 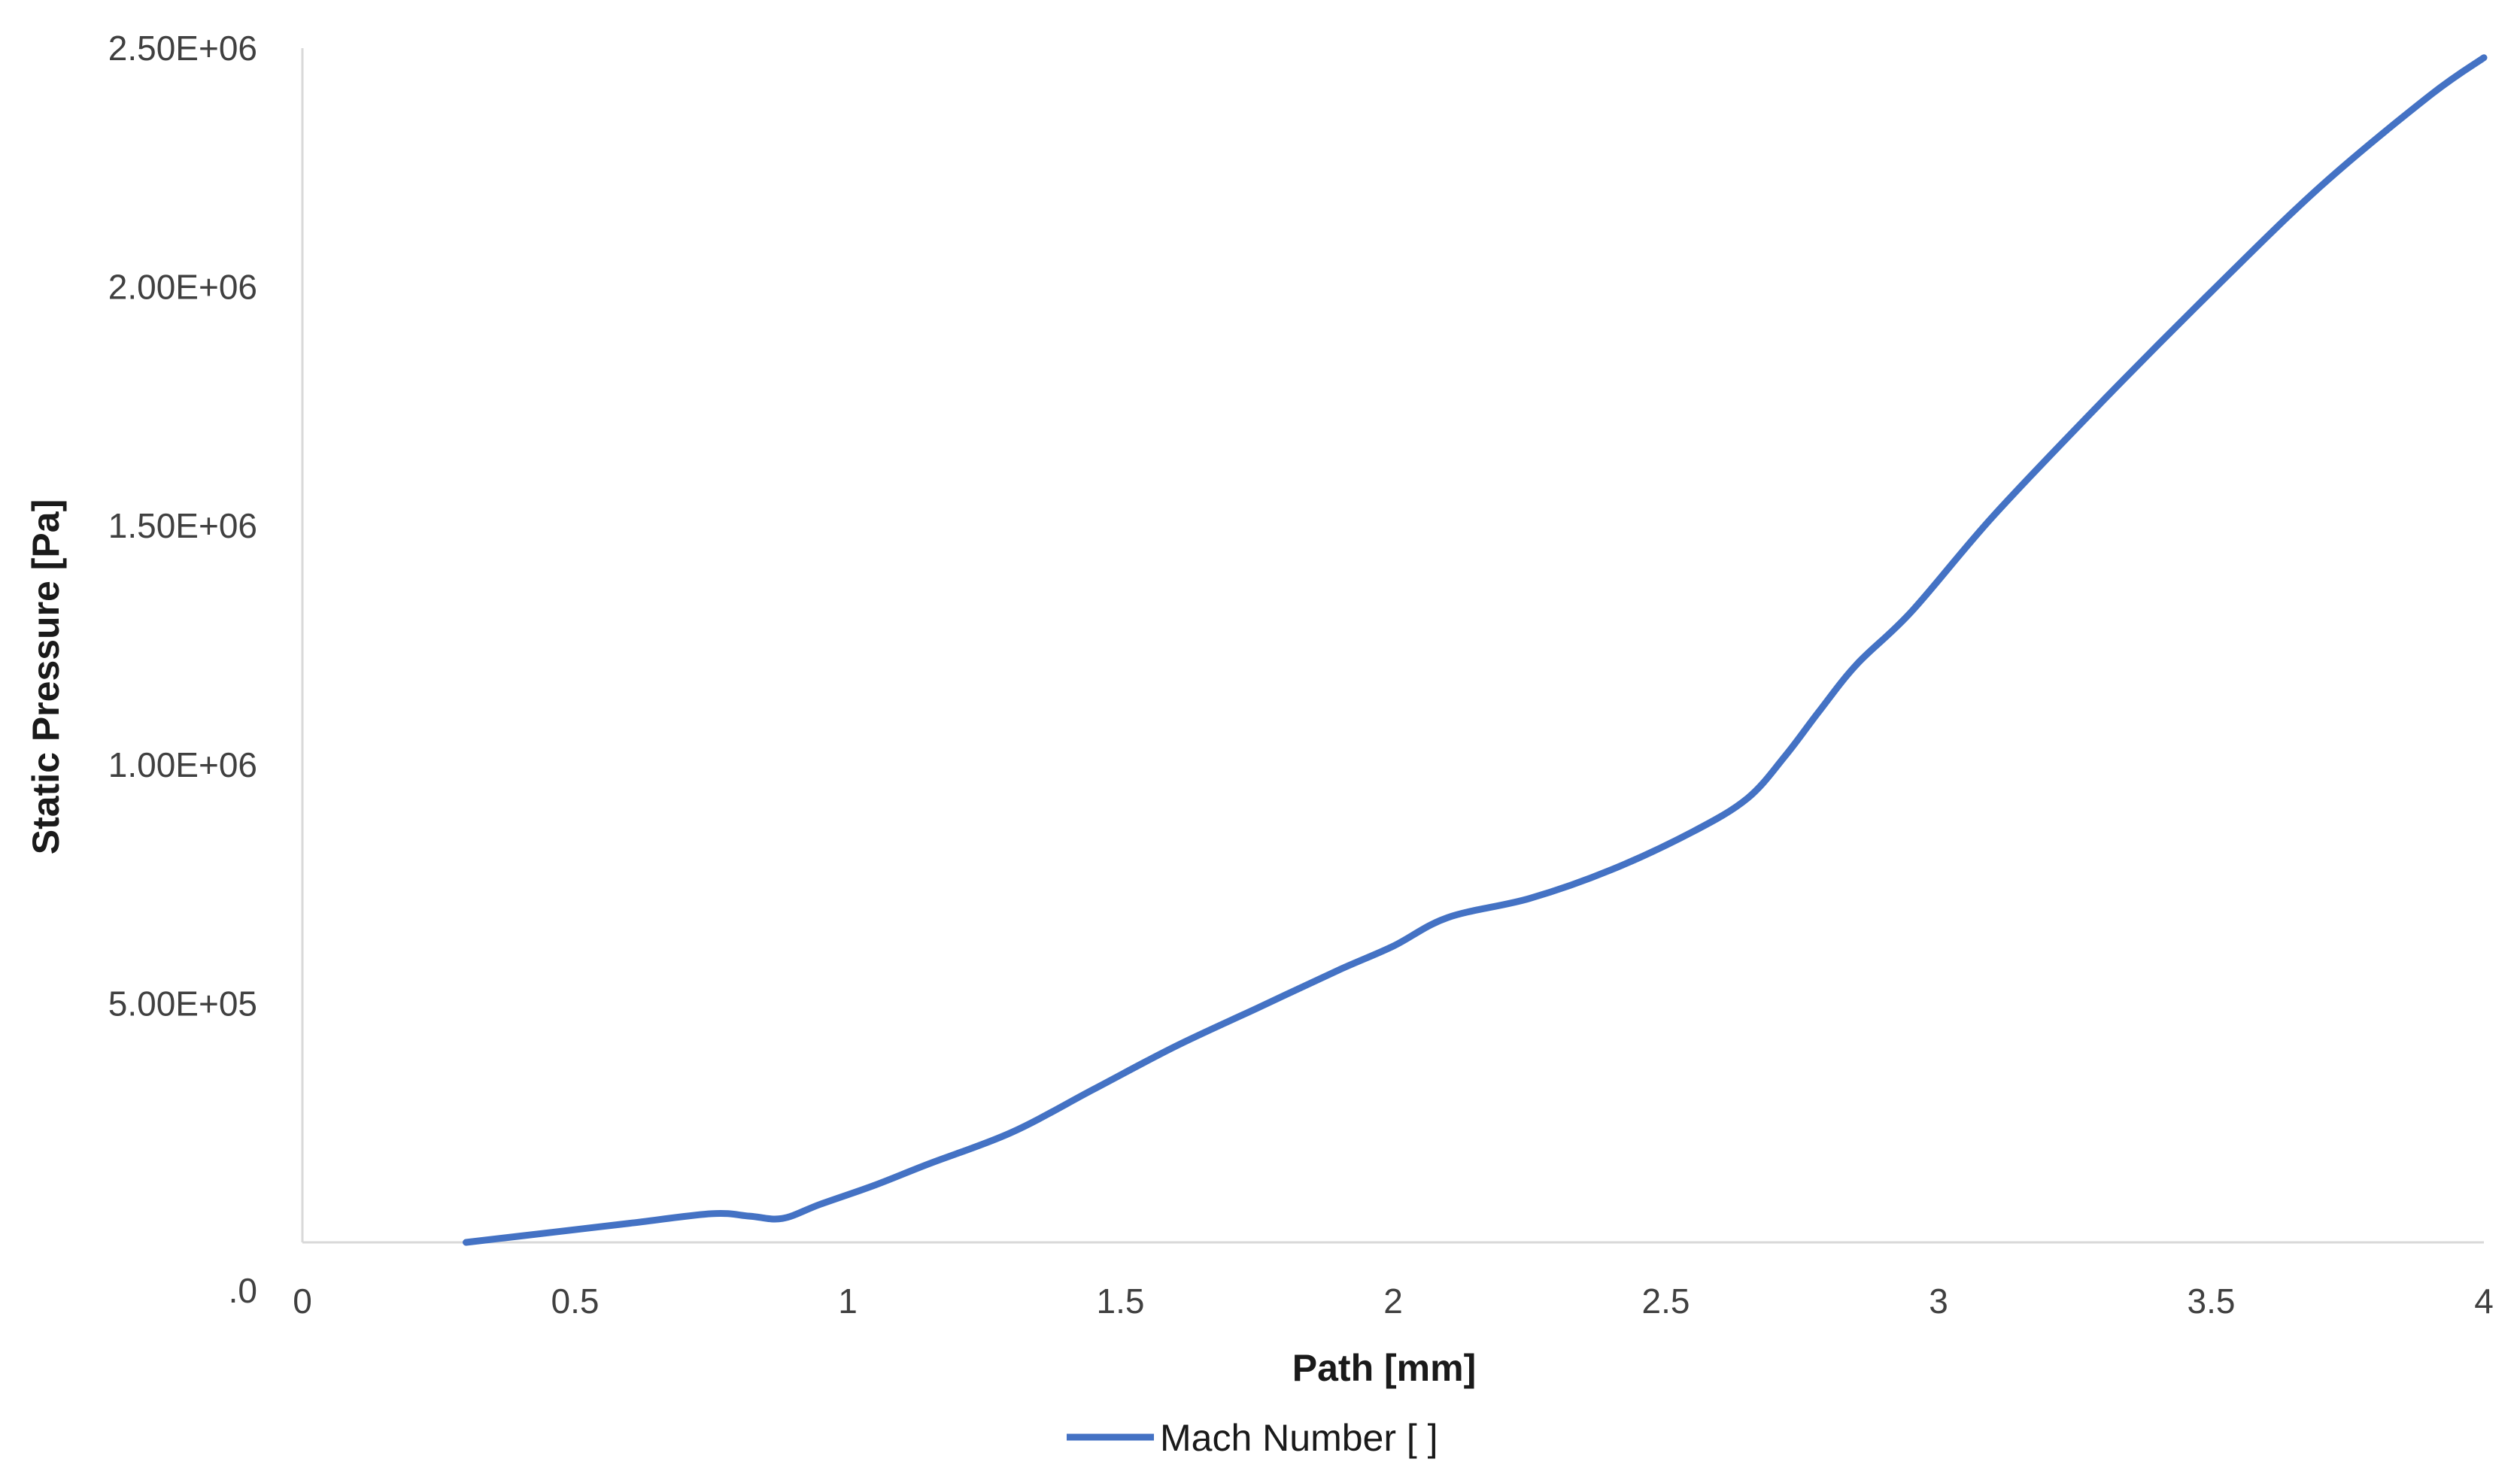 What do you see at coordinates (1666, 1301) in the screenshot?
I see `x-tick-label: 2.5` at bounding box center [1666, 1301].